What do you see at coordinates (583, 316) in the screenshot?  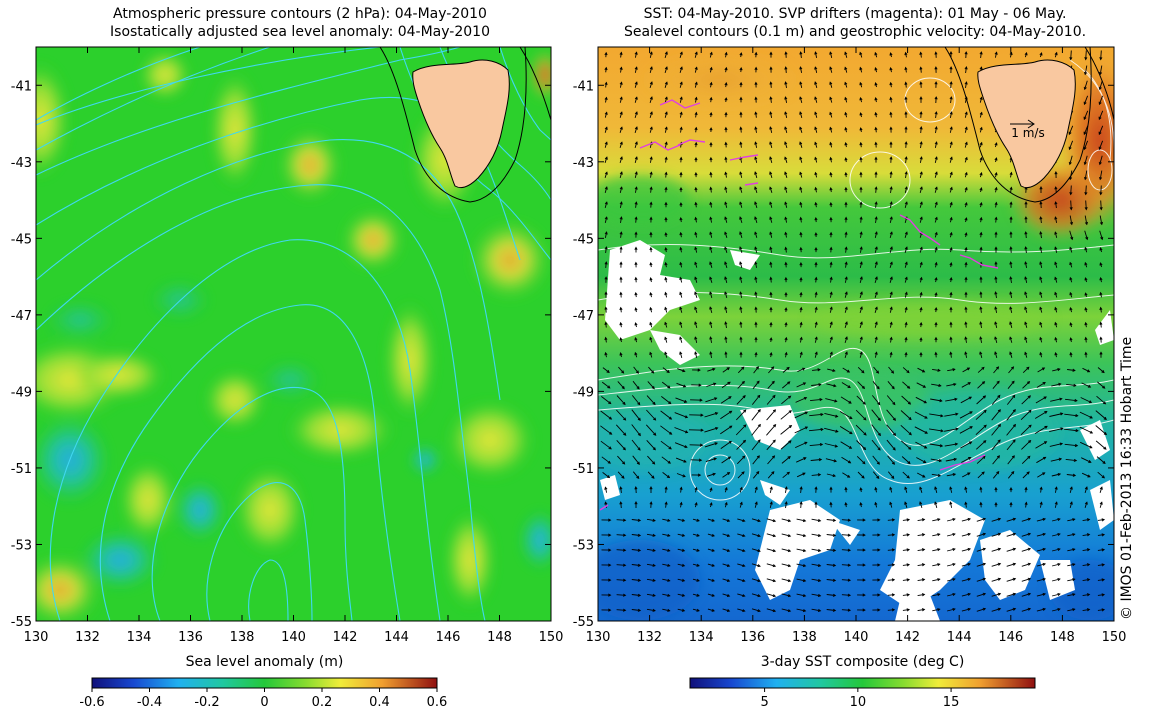 I see `right-y-tick-label: -47` at bounding box center [583, 316].